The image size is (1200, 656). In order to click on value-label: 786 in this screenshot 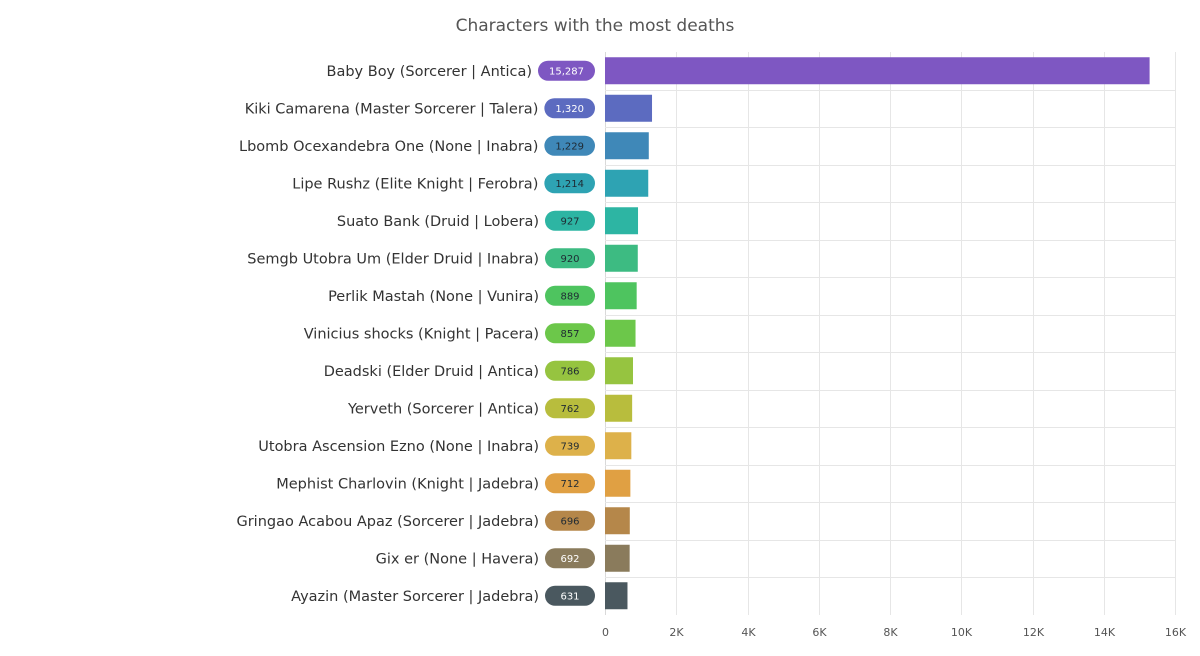, I will do `click(569, 371)`.